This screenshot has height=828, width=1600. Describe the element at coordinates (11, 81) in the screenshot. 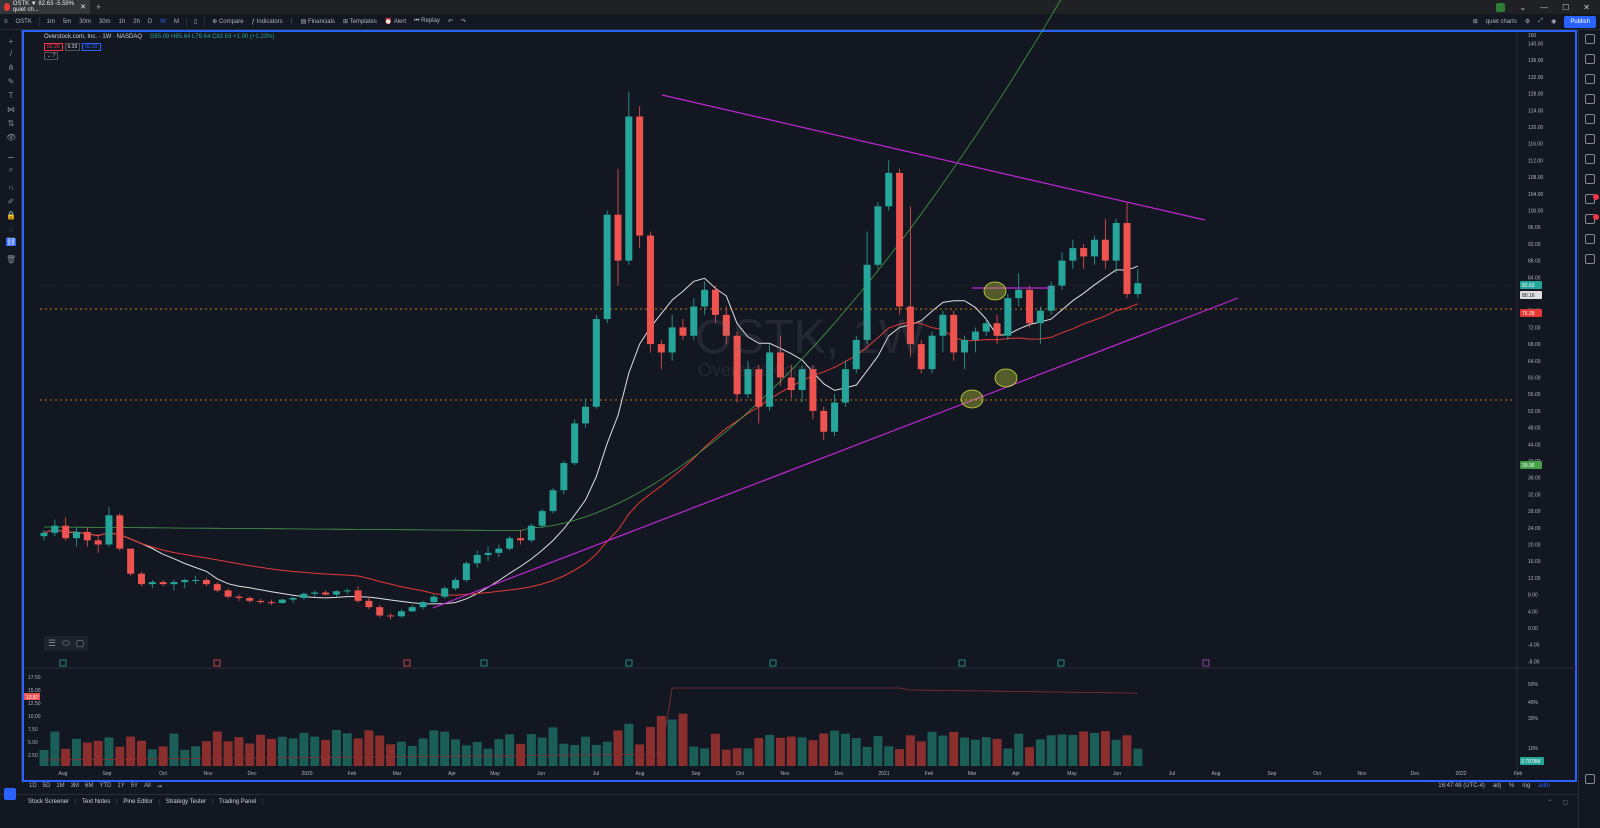

I see `brush-icon: ✎` at that location.